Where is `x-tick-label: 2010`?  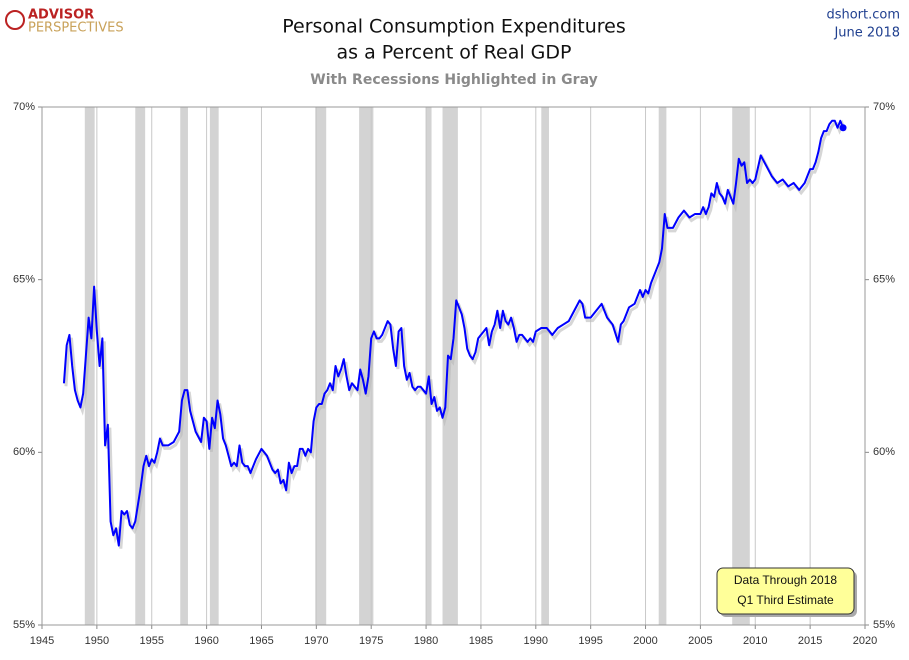
x-tick-label: 2010 is located at coordinates (755, 641).